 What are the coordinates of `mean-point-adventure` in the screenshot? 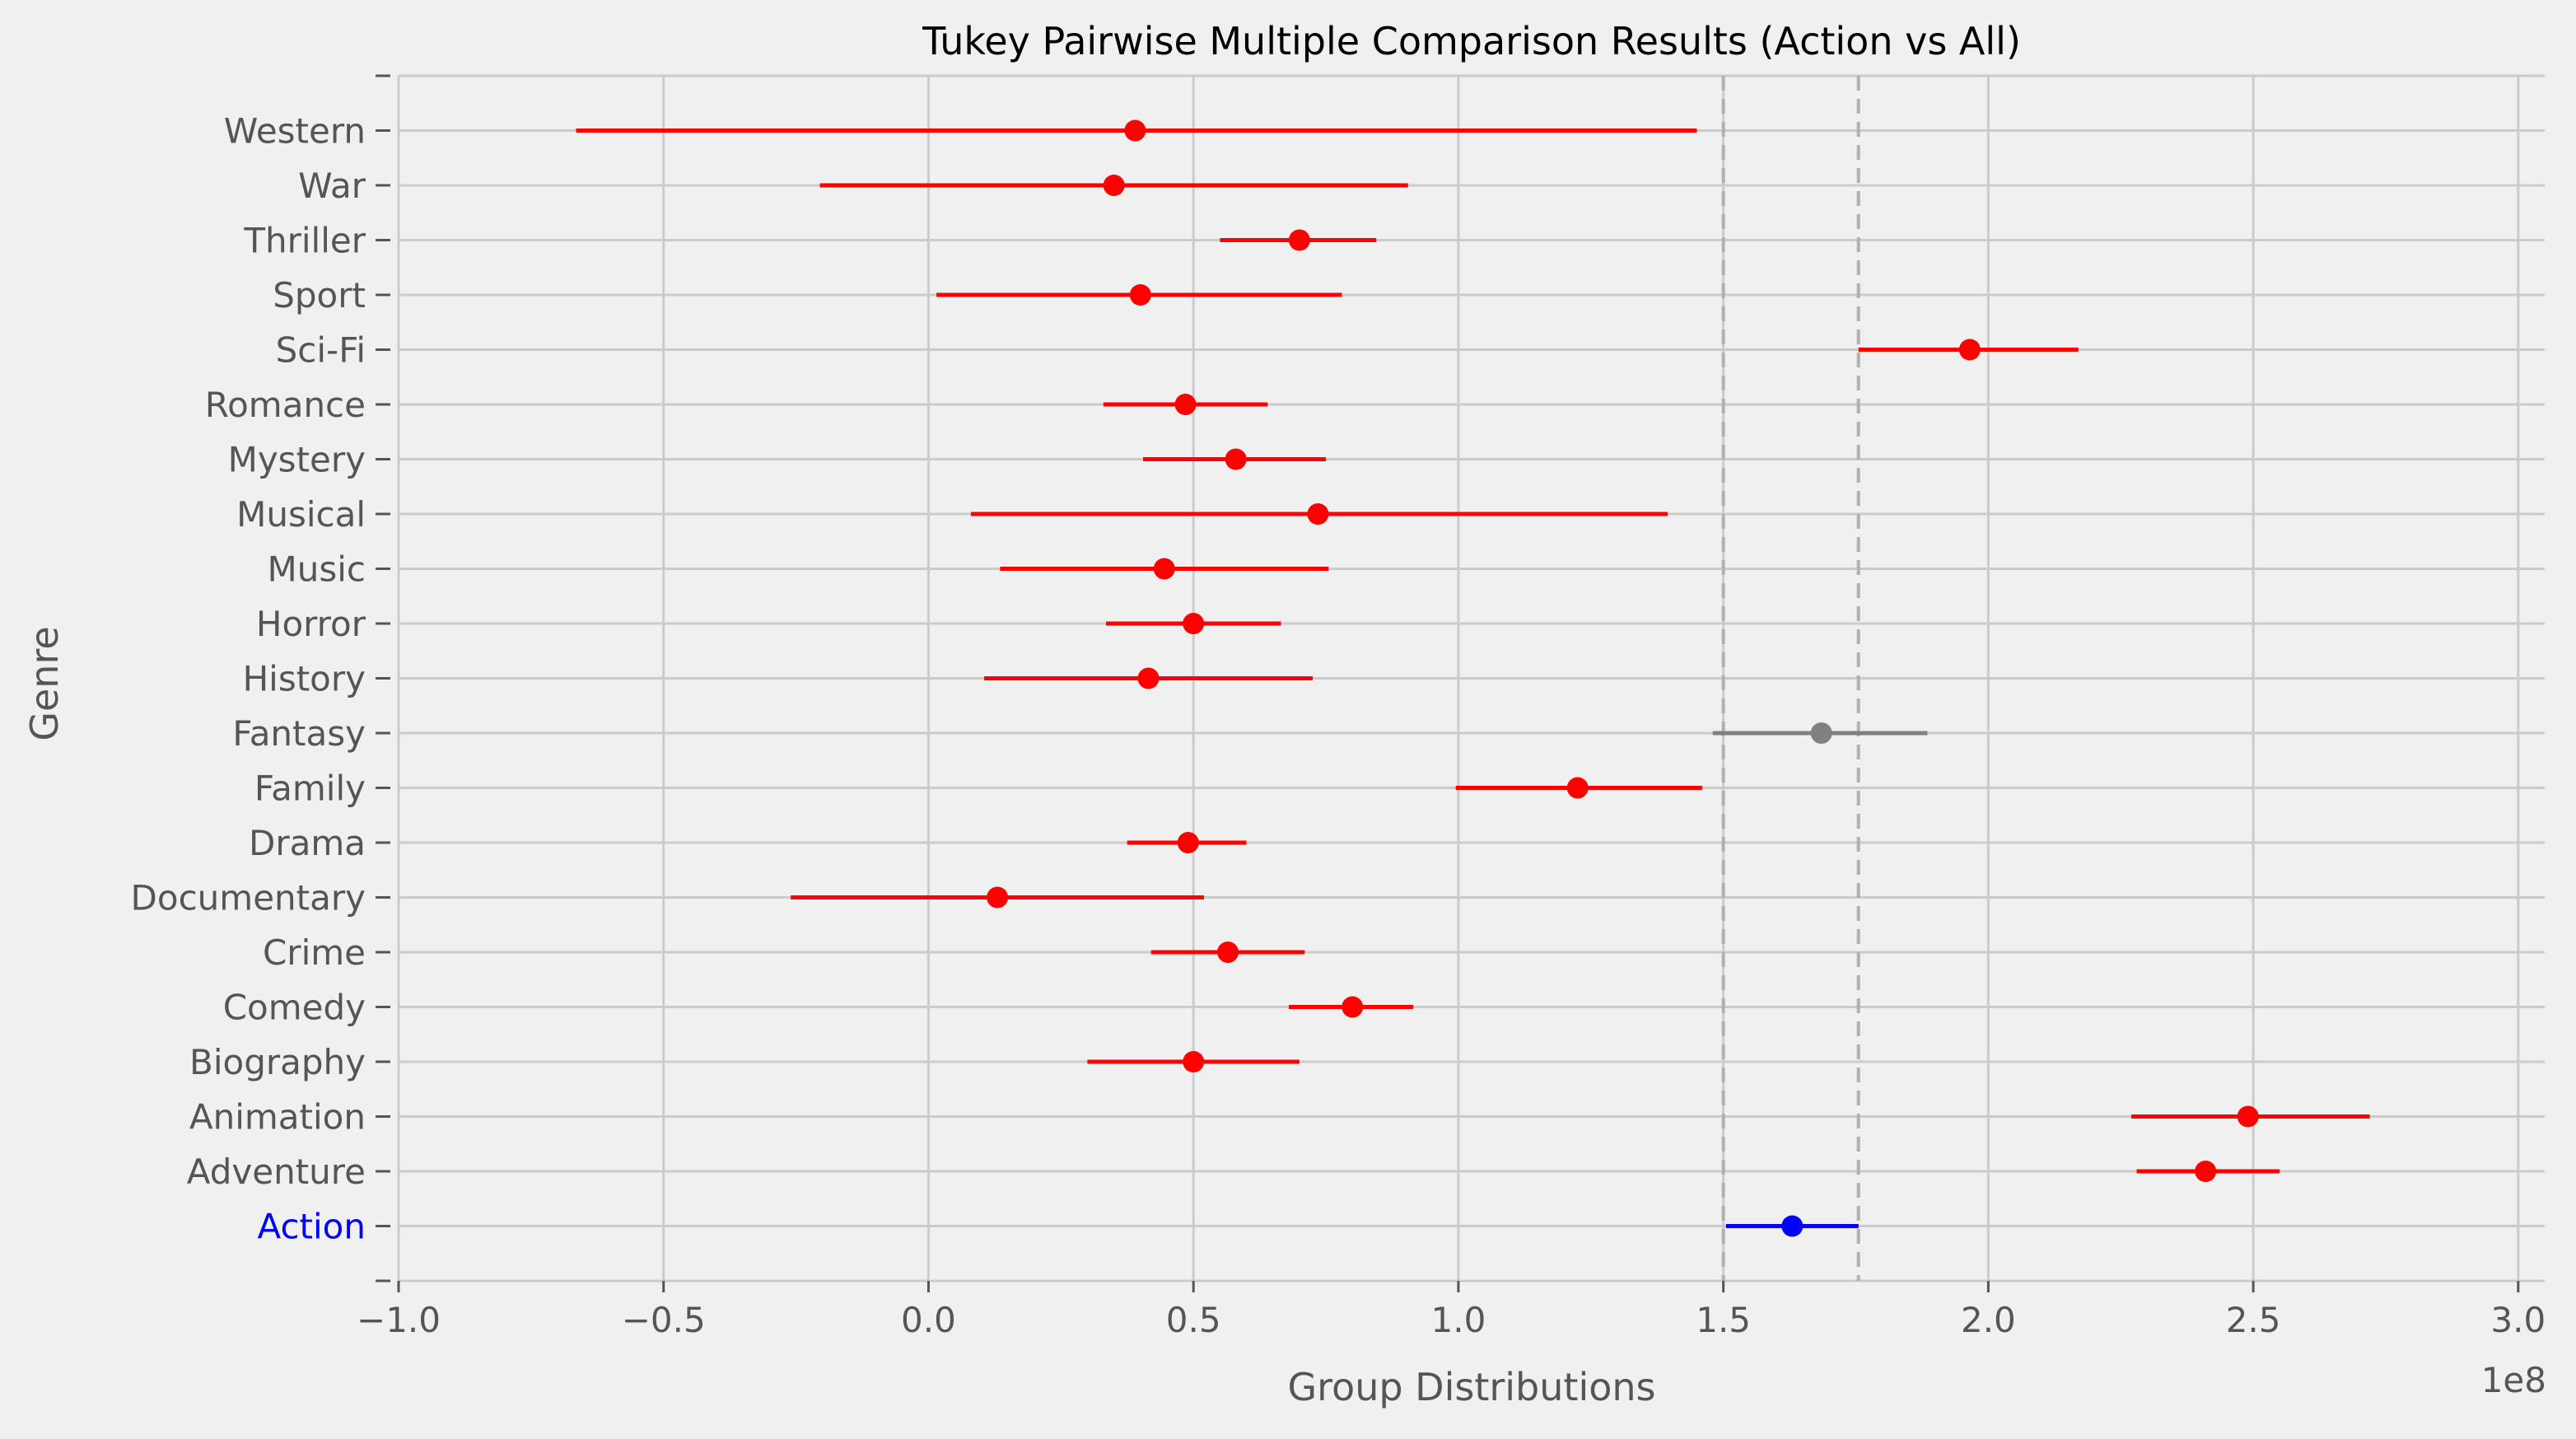 It's located at (2206, 1171).